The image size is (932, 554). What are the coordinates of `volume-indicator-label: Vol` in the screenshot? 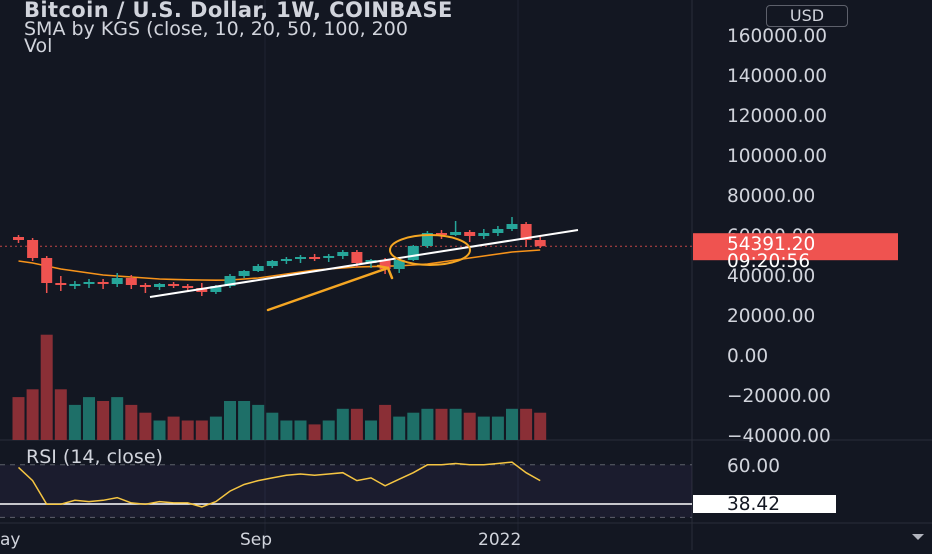 It's located at (38, 46).